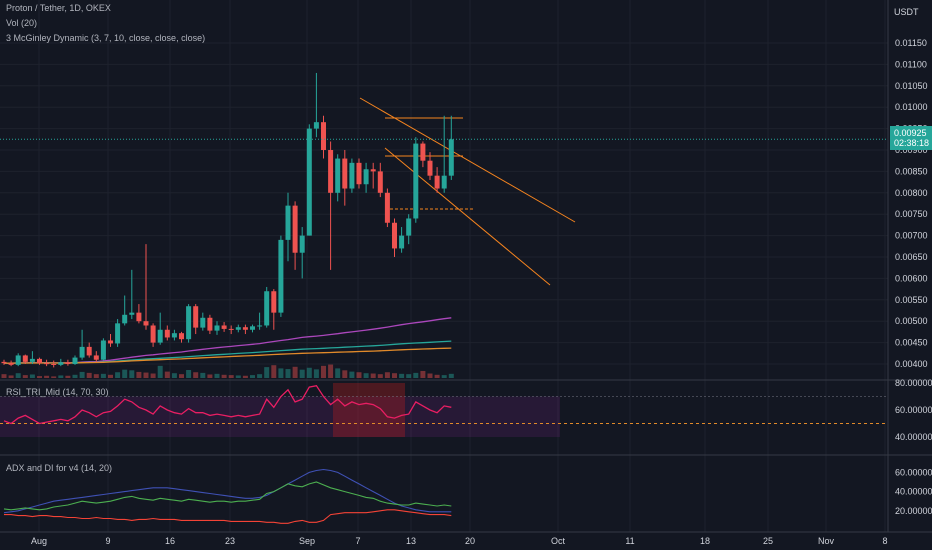  Describe the element at coordinates (227, 491) in the screenshot. I see `adx-line` at that location.